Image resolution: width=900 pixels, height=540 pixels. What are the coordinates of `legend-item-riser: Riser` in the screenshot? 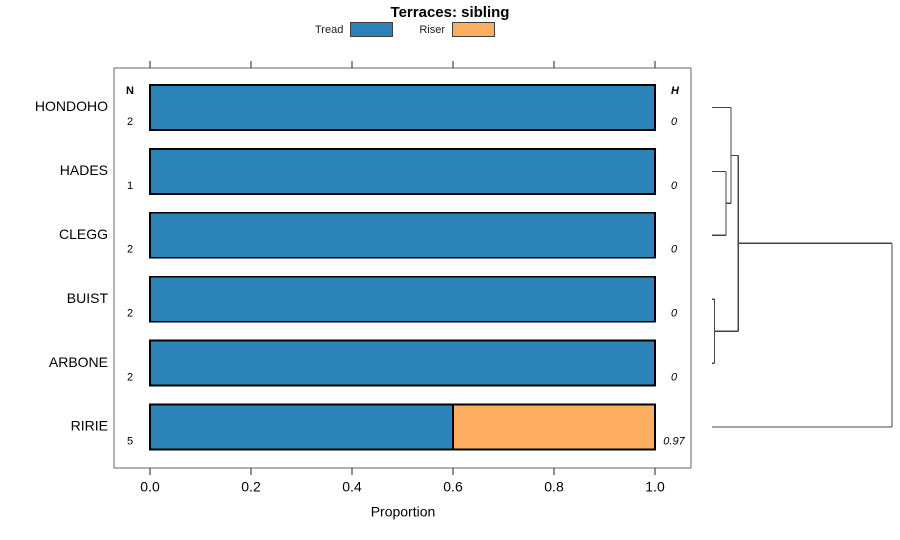 It's located at (457, 29).